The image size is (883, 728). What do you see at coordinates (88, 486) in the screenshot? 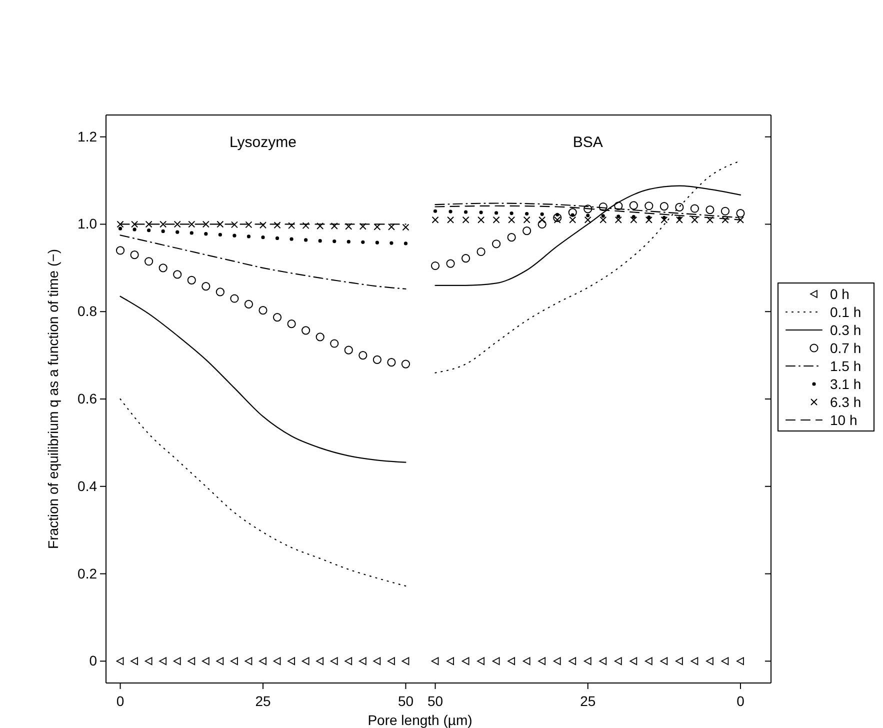
I see `y-tick-label: 0.4` at bounding box center [88, 486].